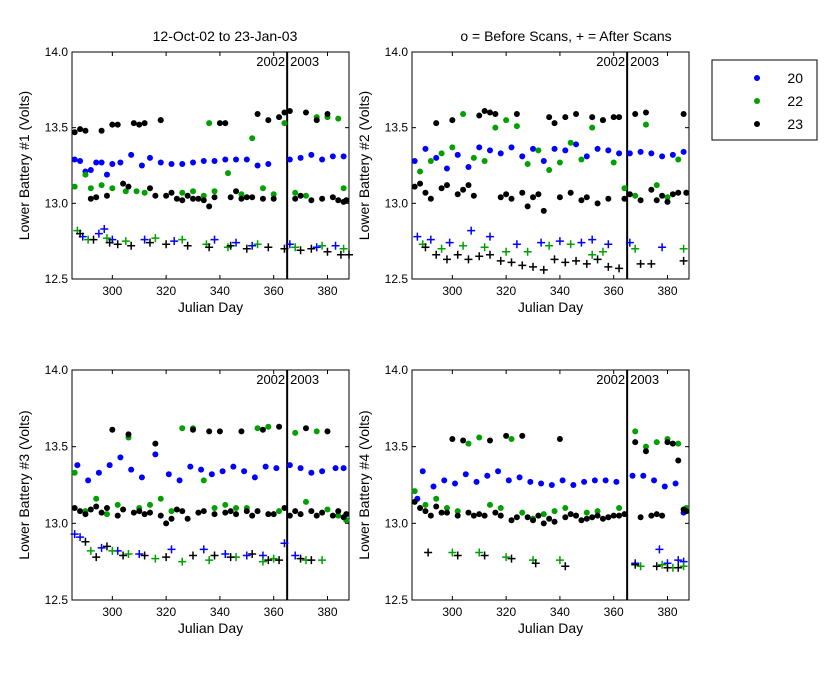 This screenshot has height=680, width=825. Describe the element at coordinates (57, 447) in the screenshot. I see `y-tick-label: 13.5` at that location.